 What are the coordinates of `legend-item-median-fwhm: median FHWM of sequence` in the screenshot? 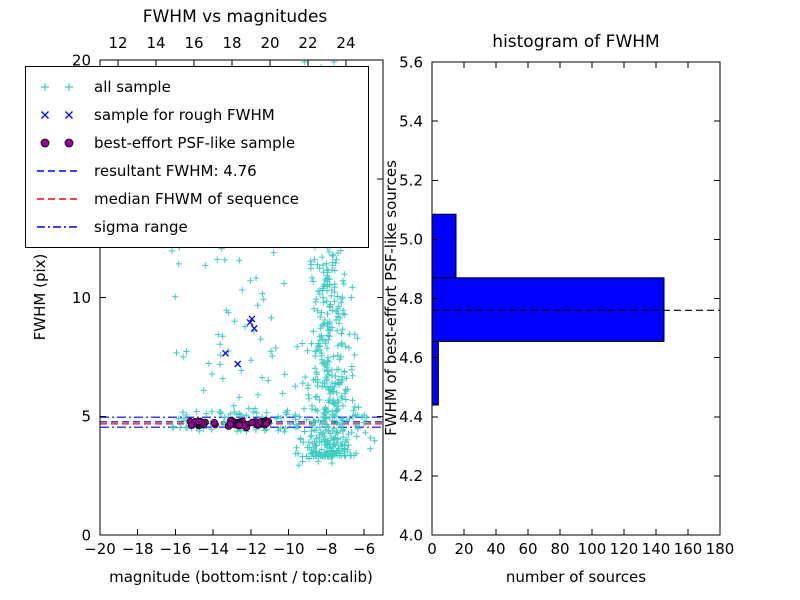 It's located at (201, 199).